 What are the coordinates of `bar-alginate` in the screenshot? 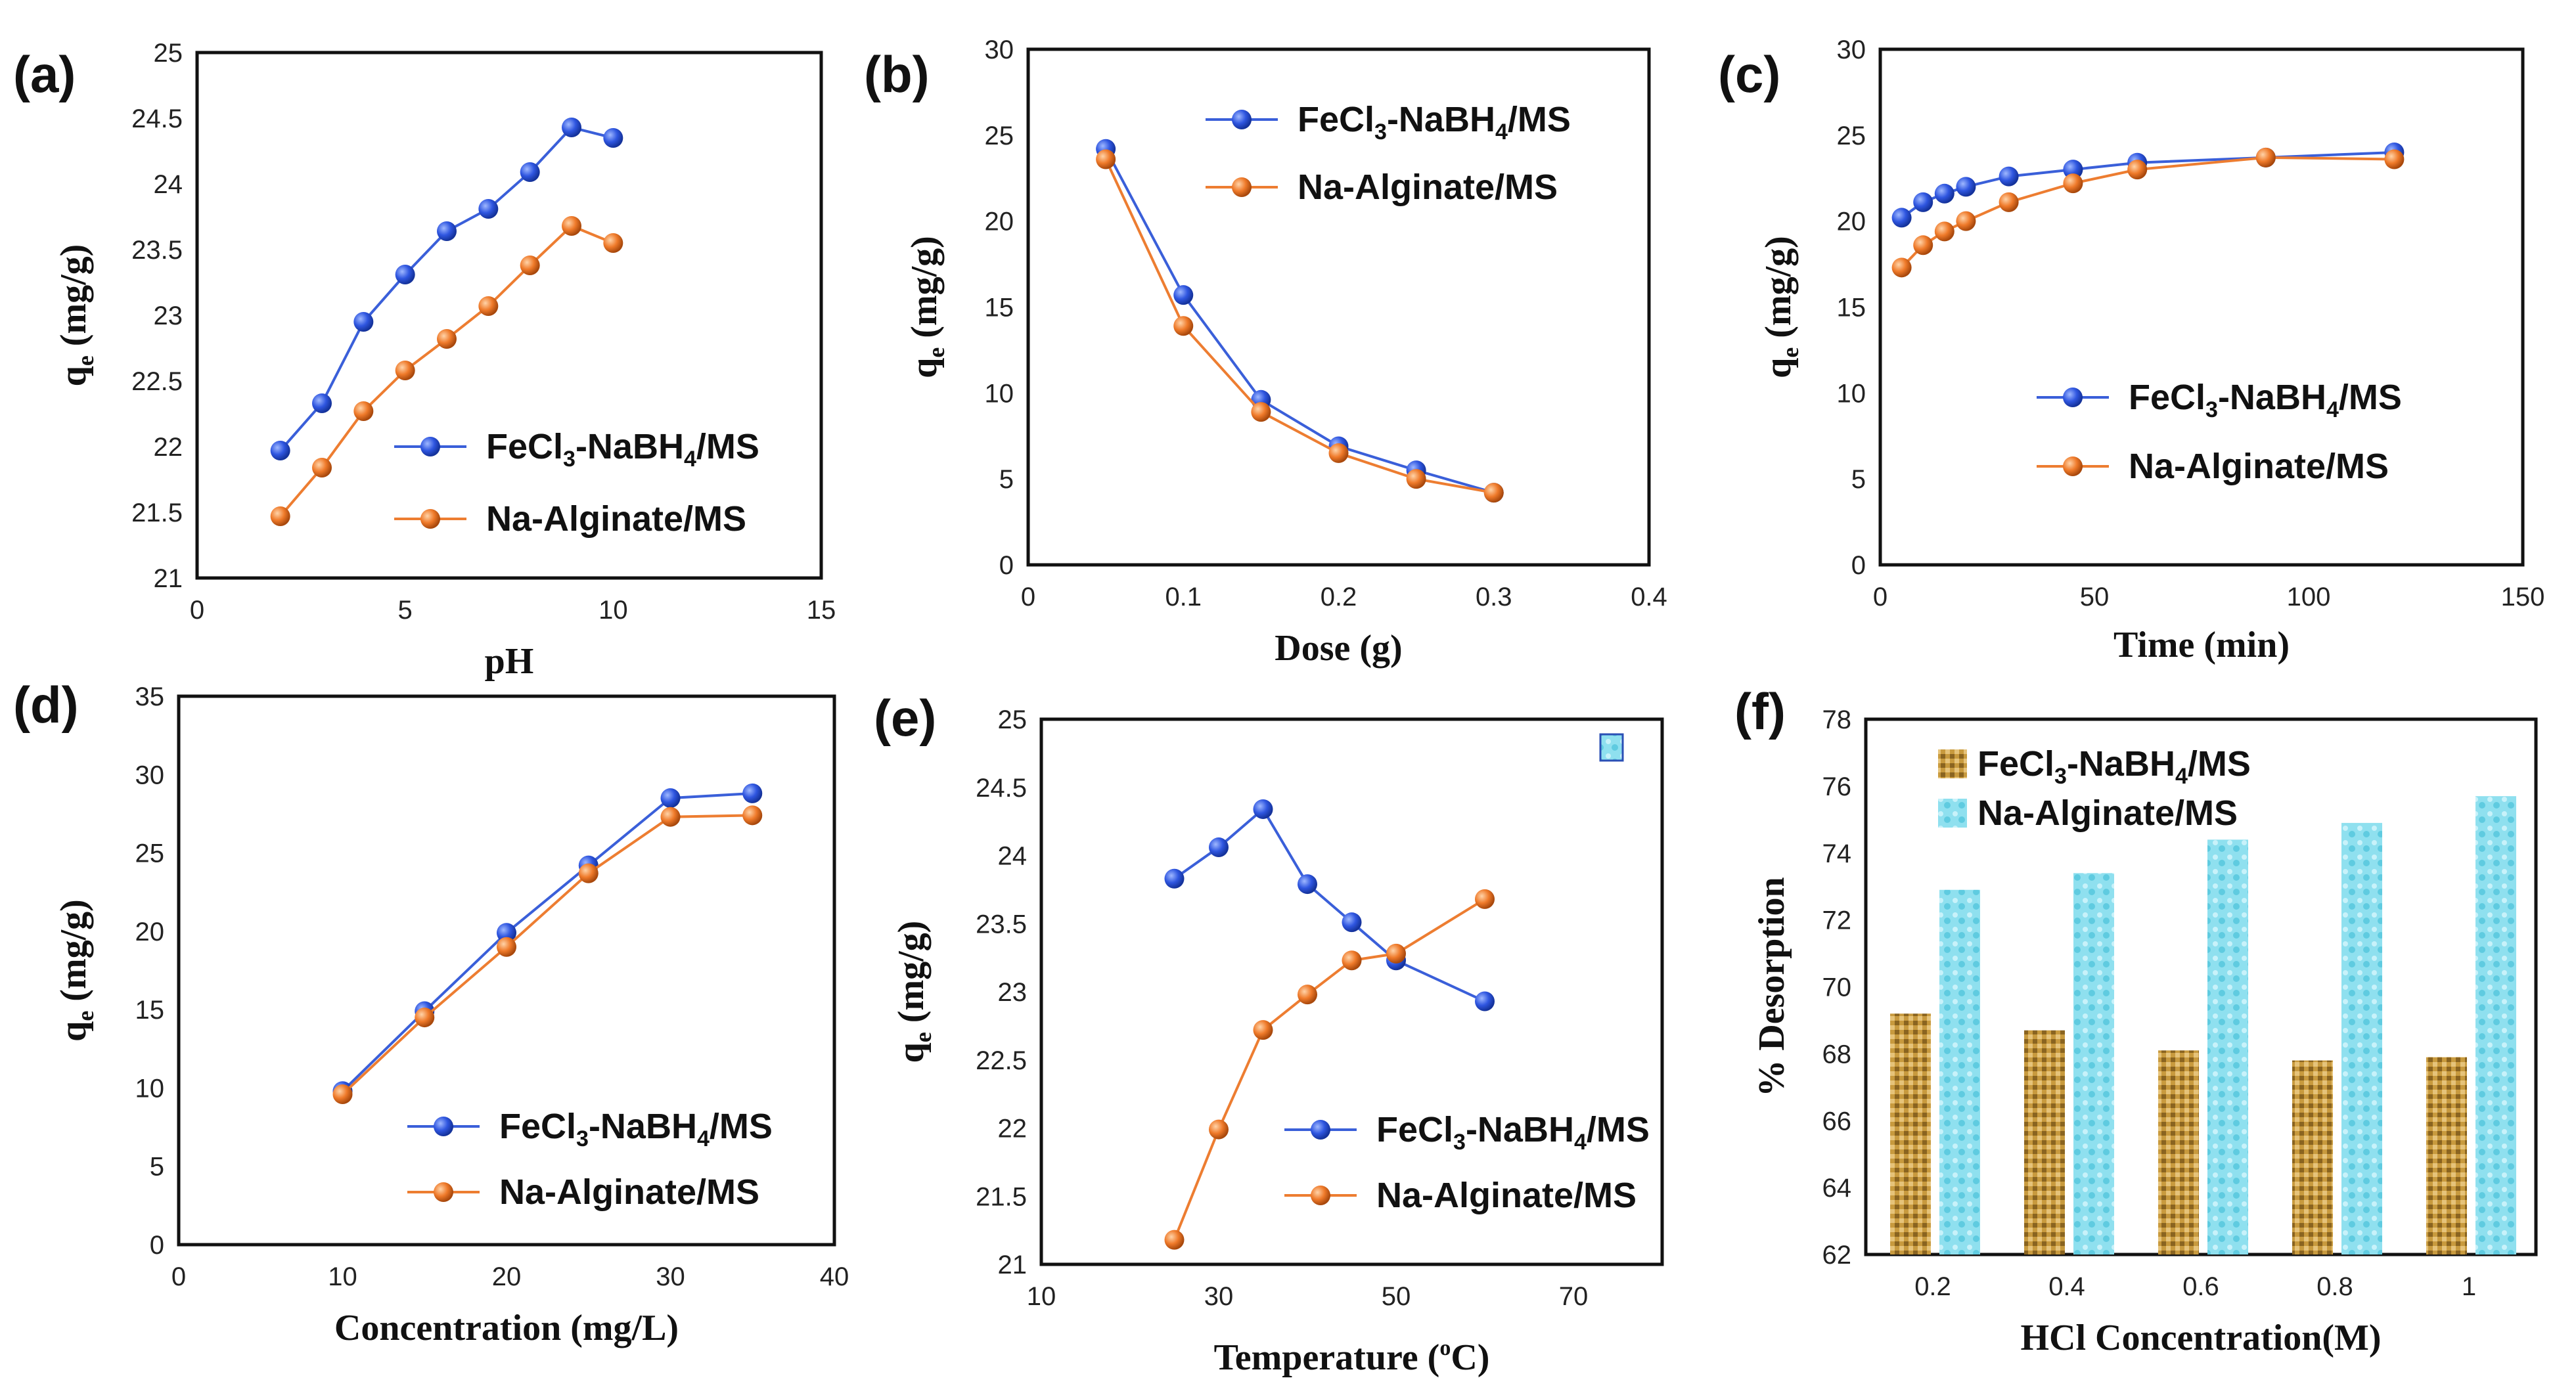 It's located at (2093, 1064).